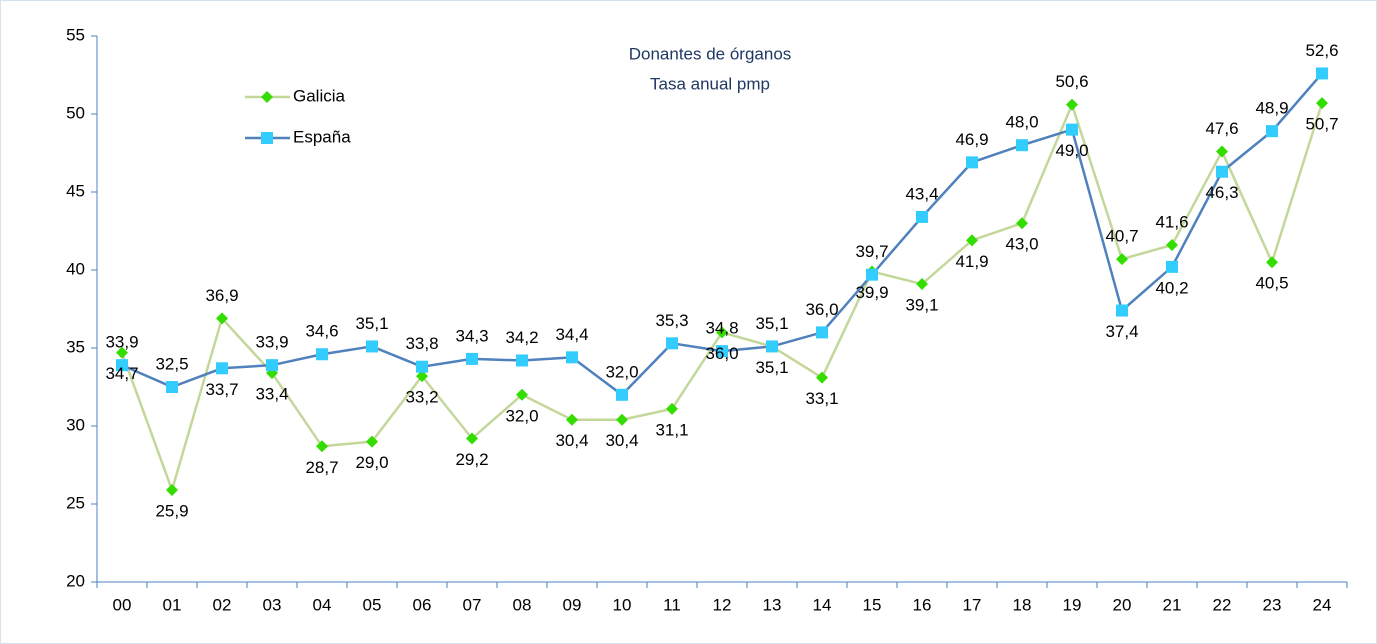 The image size is (1377, 644). I want to click on y-tick-label: 50, so click(75, 112).